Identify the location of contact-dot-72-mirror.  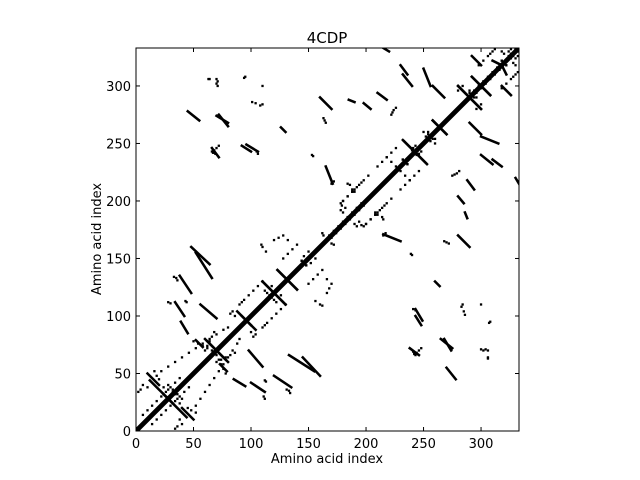
(179, 419).